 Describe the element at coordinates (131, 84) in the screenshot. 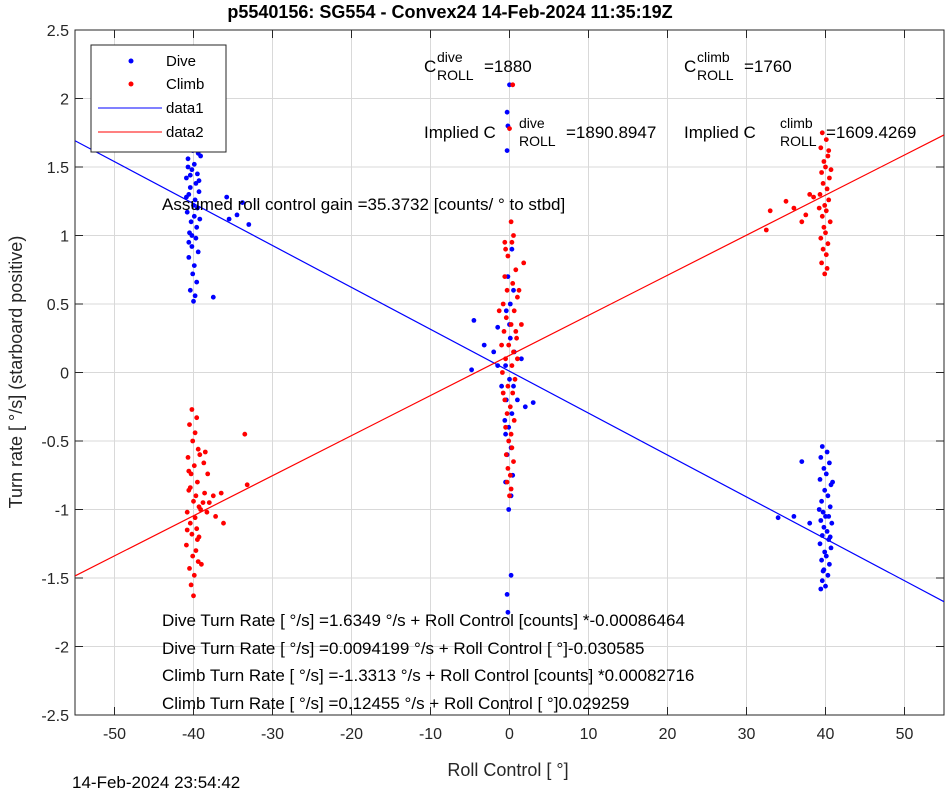

I see `legend-marker-climb` at that location.